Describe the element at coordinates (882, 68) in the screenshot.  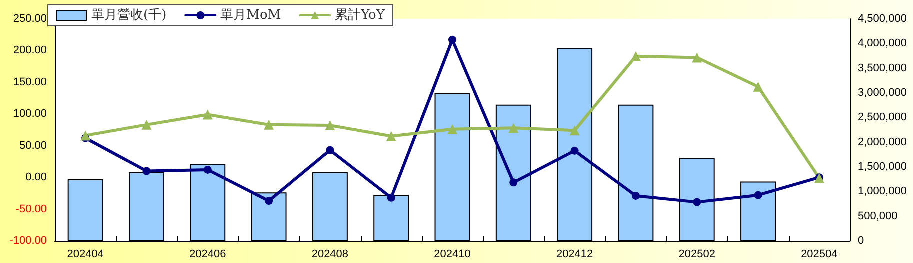
I see `y2-tick-label: 3,500,000` at that location.